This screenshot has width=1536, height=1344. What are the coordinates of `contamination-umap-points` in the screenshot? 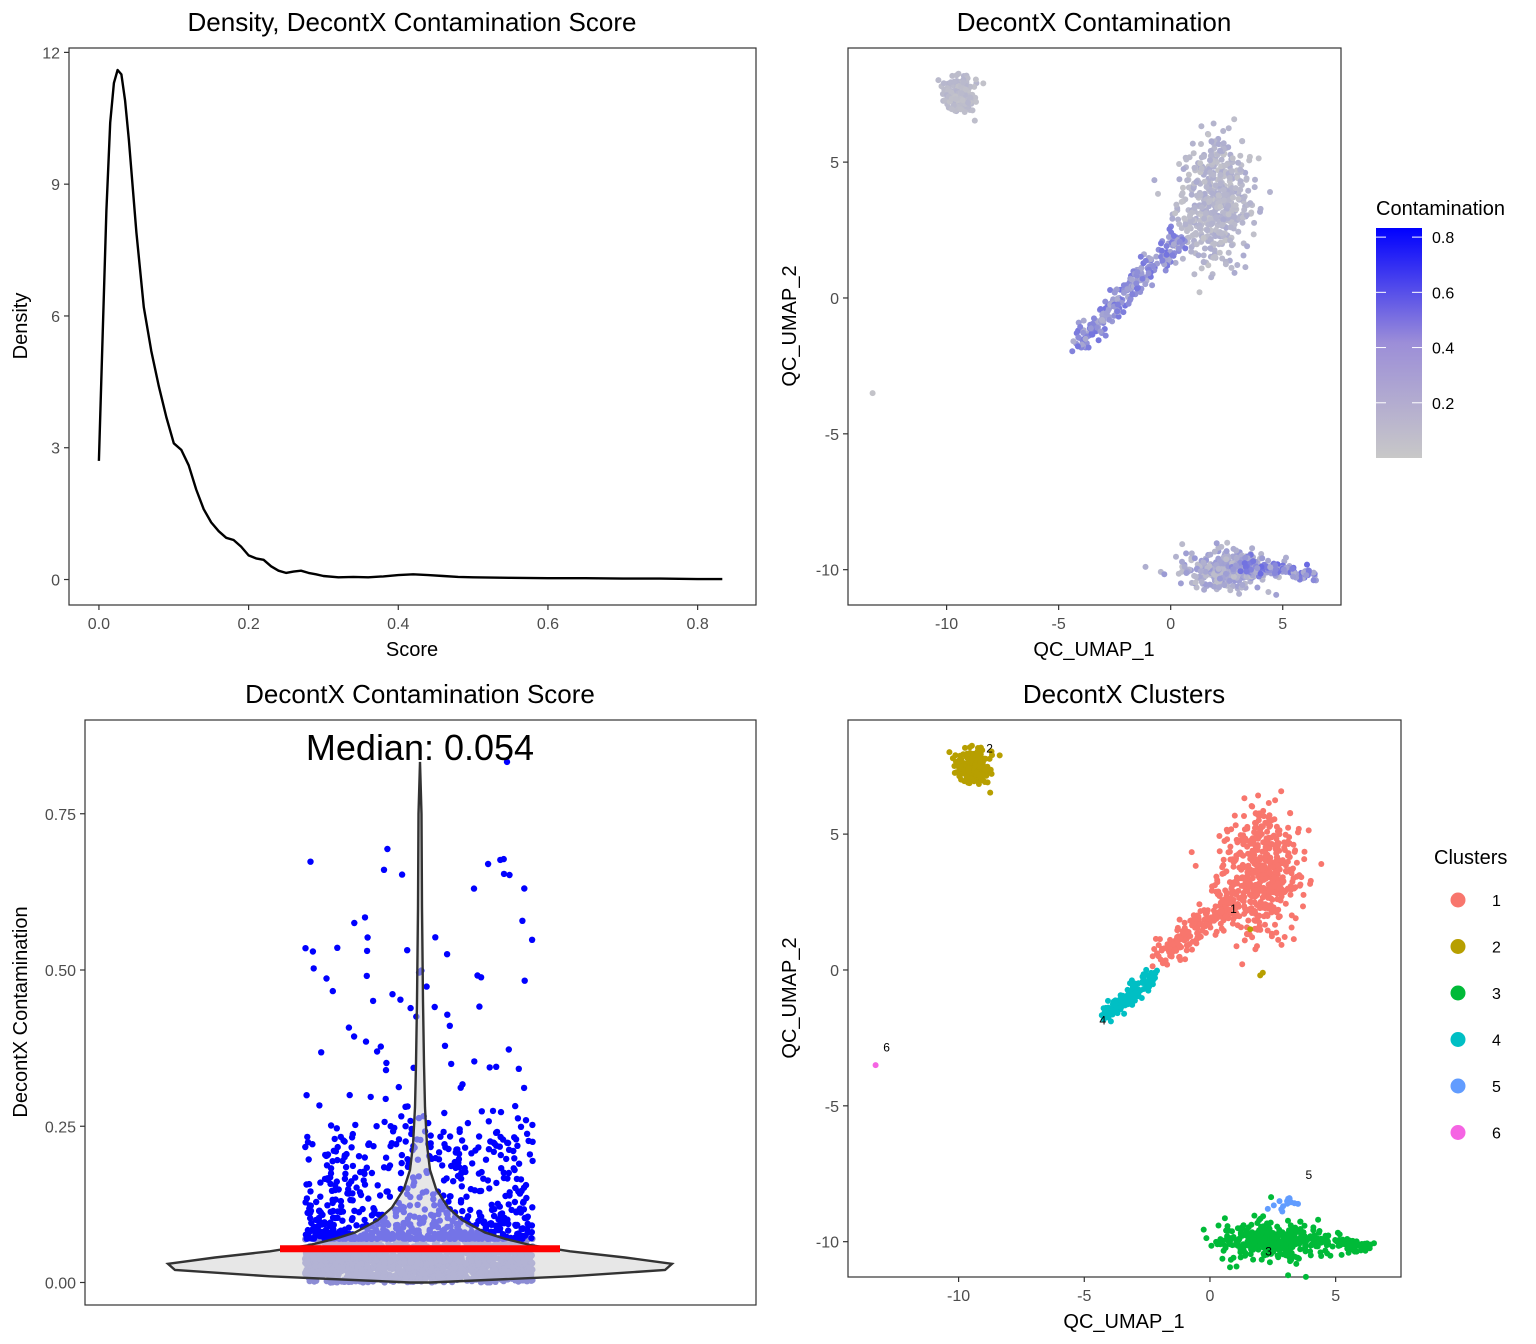 It's located at (1094, 334).